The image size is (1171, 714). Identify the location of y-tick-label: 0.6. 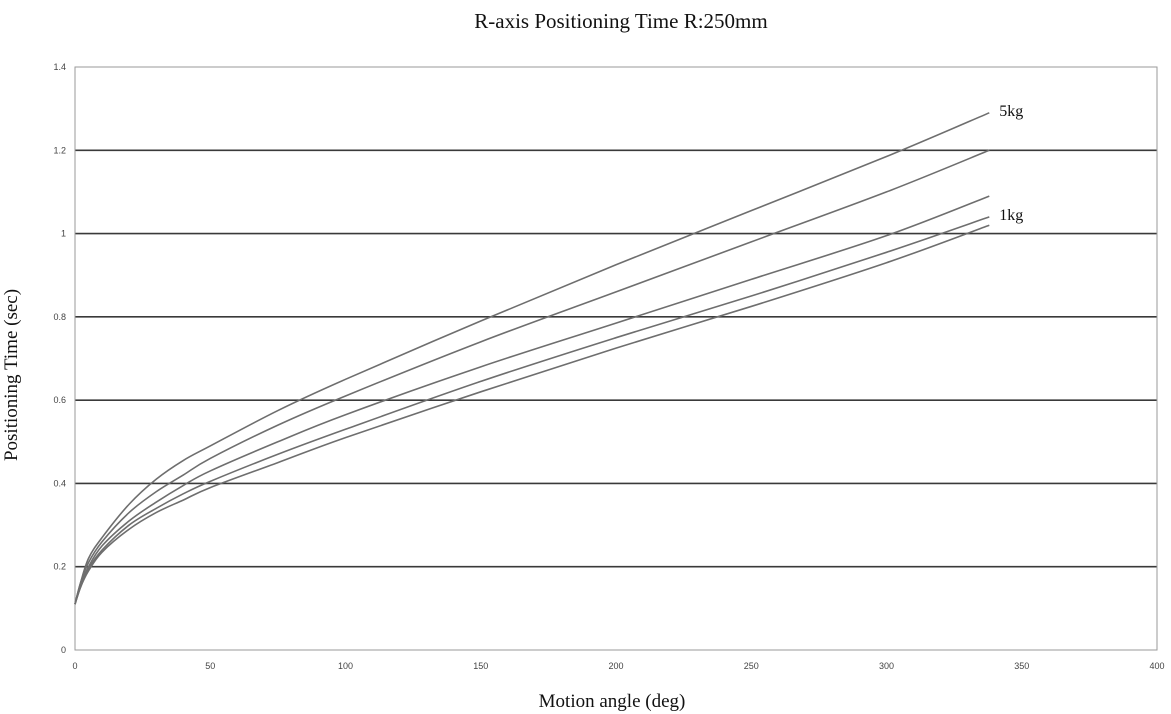
(59, 400).